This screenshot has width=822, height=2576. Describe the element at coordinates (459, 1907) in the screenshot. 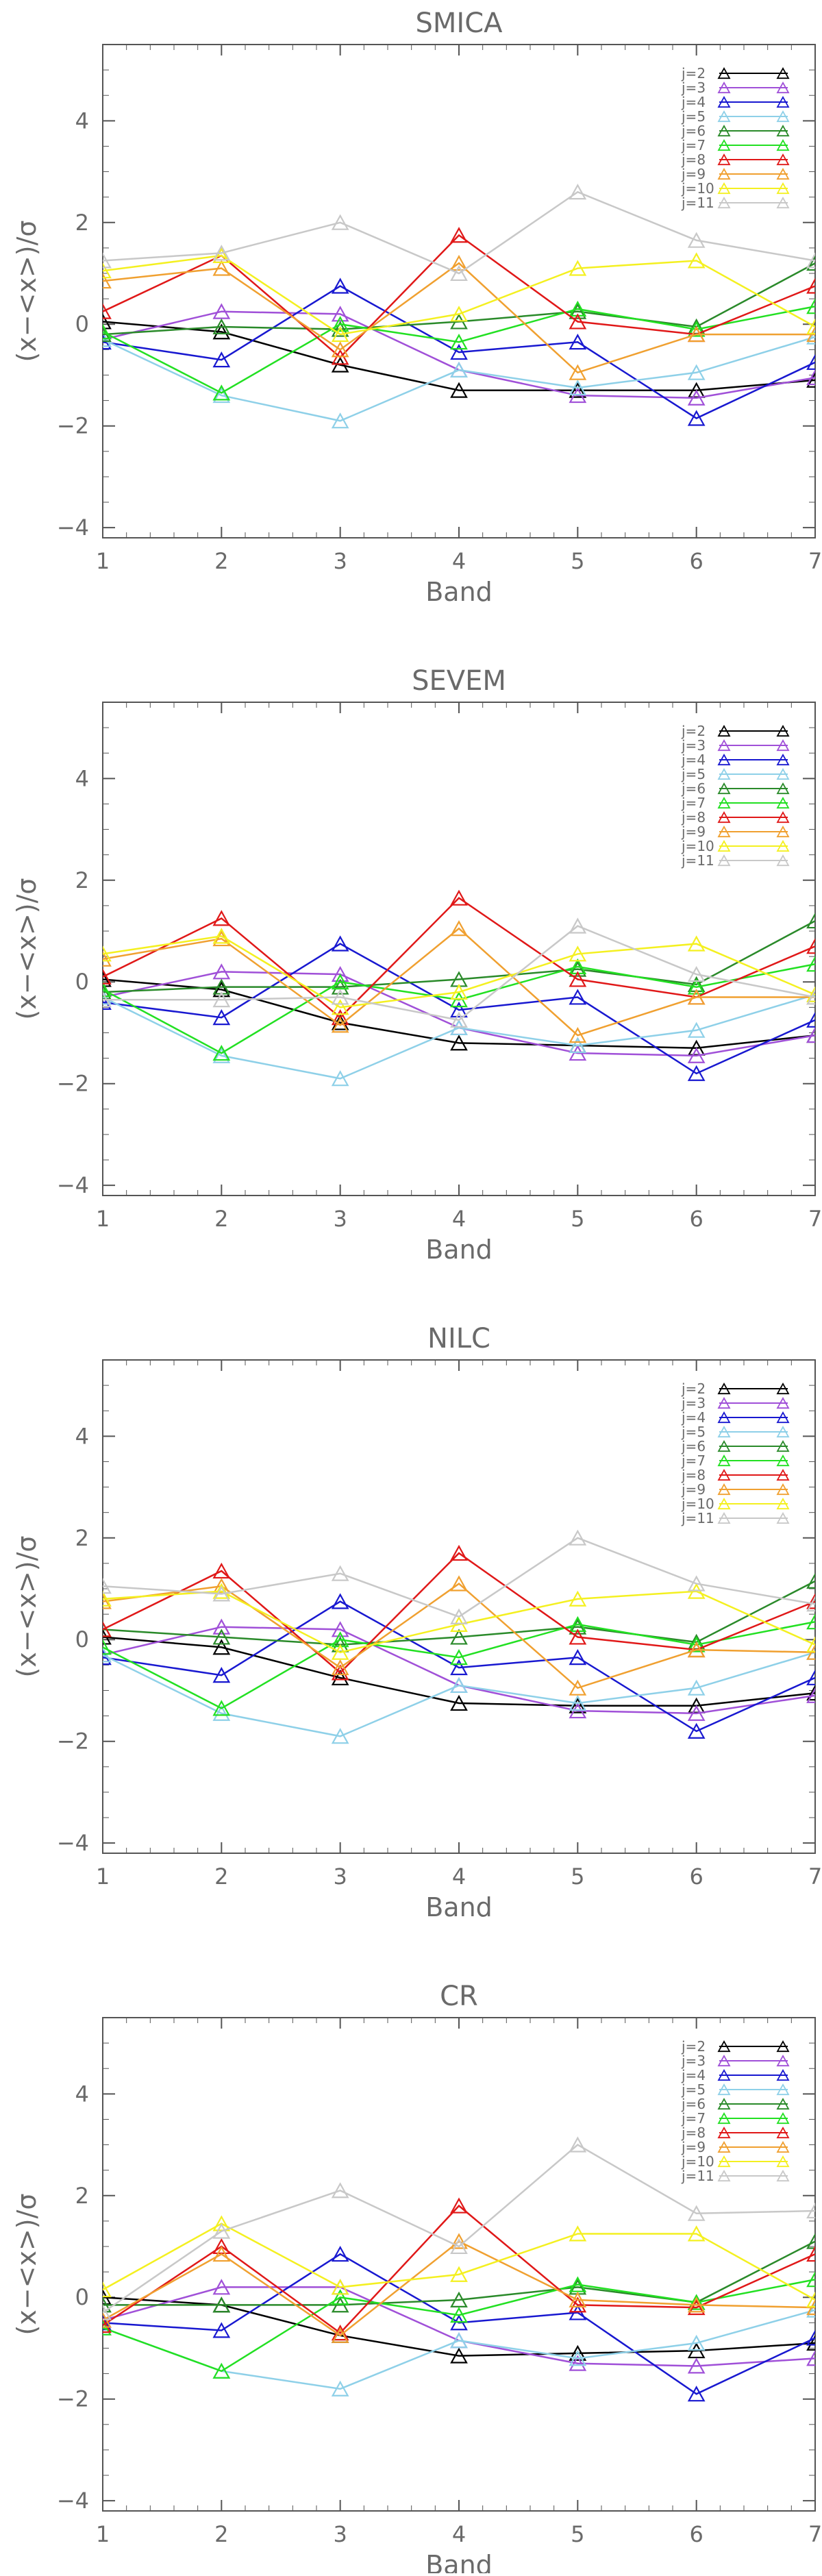

I see `x-axis-label: Band` at that location.